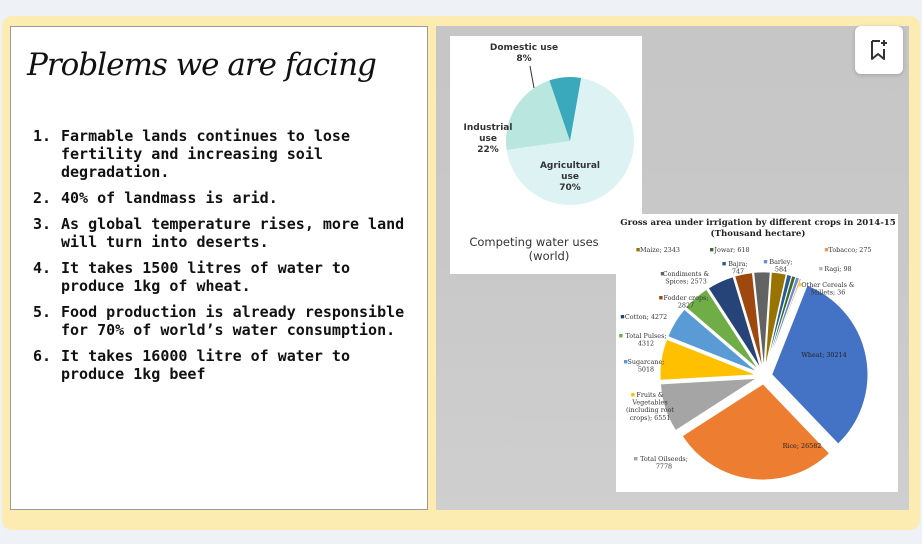 This screenshot has width=922, height=544. I want to click on pie-slice-industrial-use, so click(538, 115).